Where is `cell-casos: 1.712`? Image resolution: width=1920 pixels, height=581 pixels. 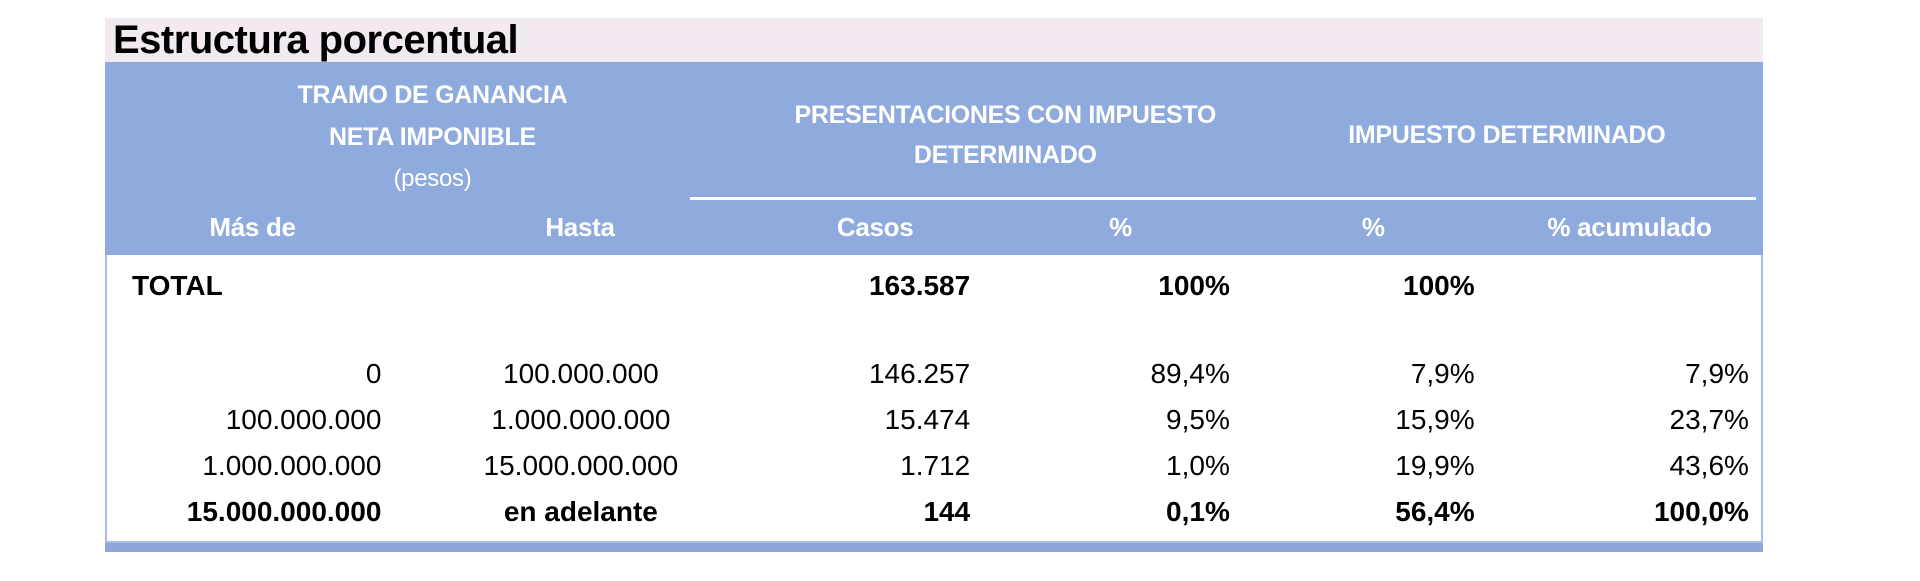
cell-casos: 1.712 is located at coordinates (935, 465).